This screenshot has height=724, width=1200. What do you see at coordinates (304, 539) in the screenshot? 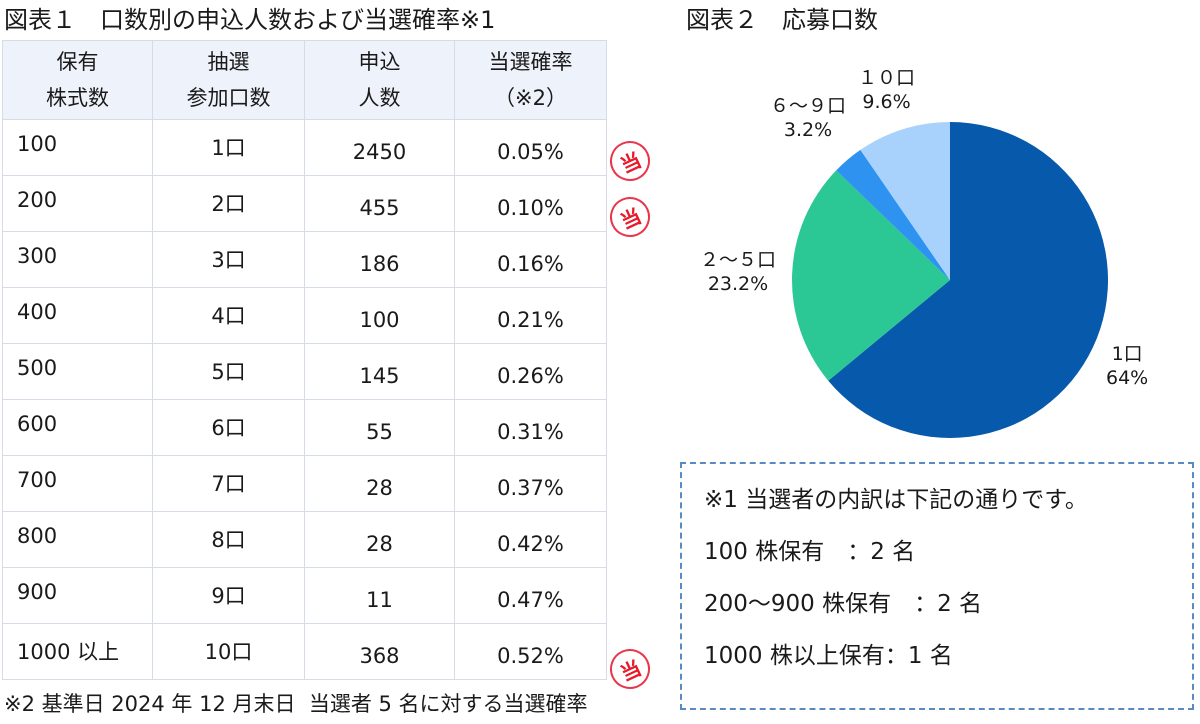
I see `table-row: 800 8口 28 0.42%` at bounding box center [304, 539].